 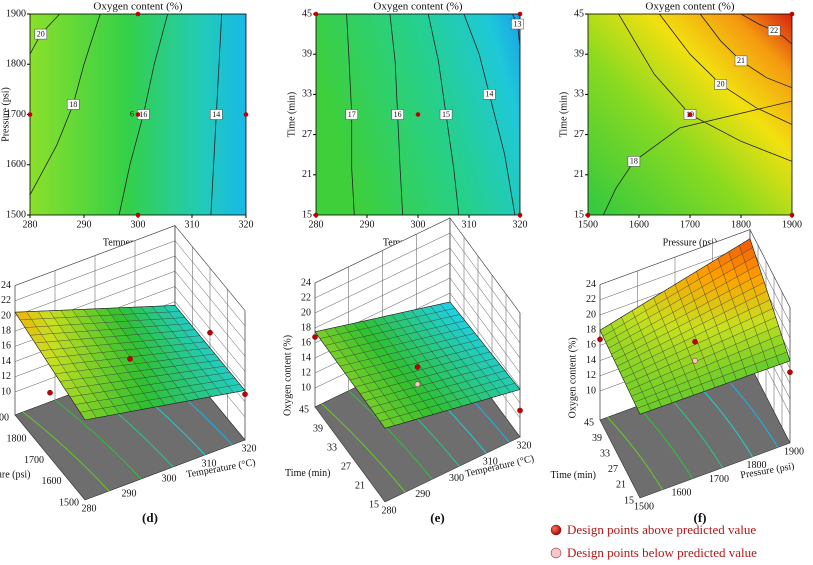 What do you see at coordinates (16, 13) in the screenshot?
I see `y-tick-label: 1900` at bounding box center [16, 13].